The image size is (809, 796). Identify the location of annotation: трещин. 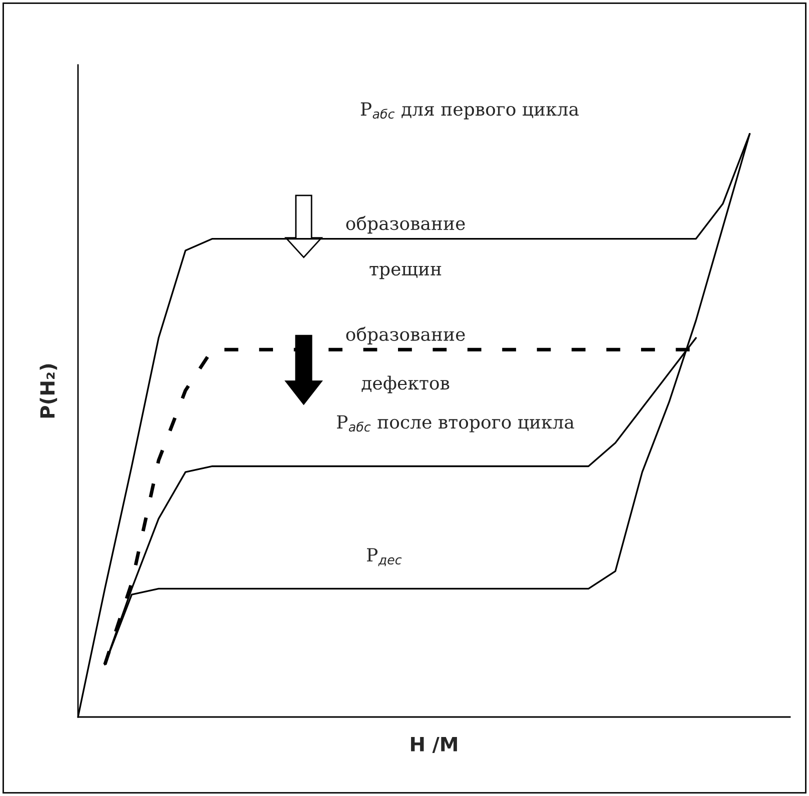
(406, 273).